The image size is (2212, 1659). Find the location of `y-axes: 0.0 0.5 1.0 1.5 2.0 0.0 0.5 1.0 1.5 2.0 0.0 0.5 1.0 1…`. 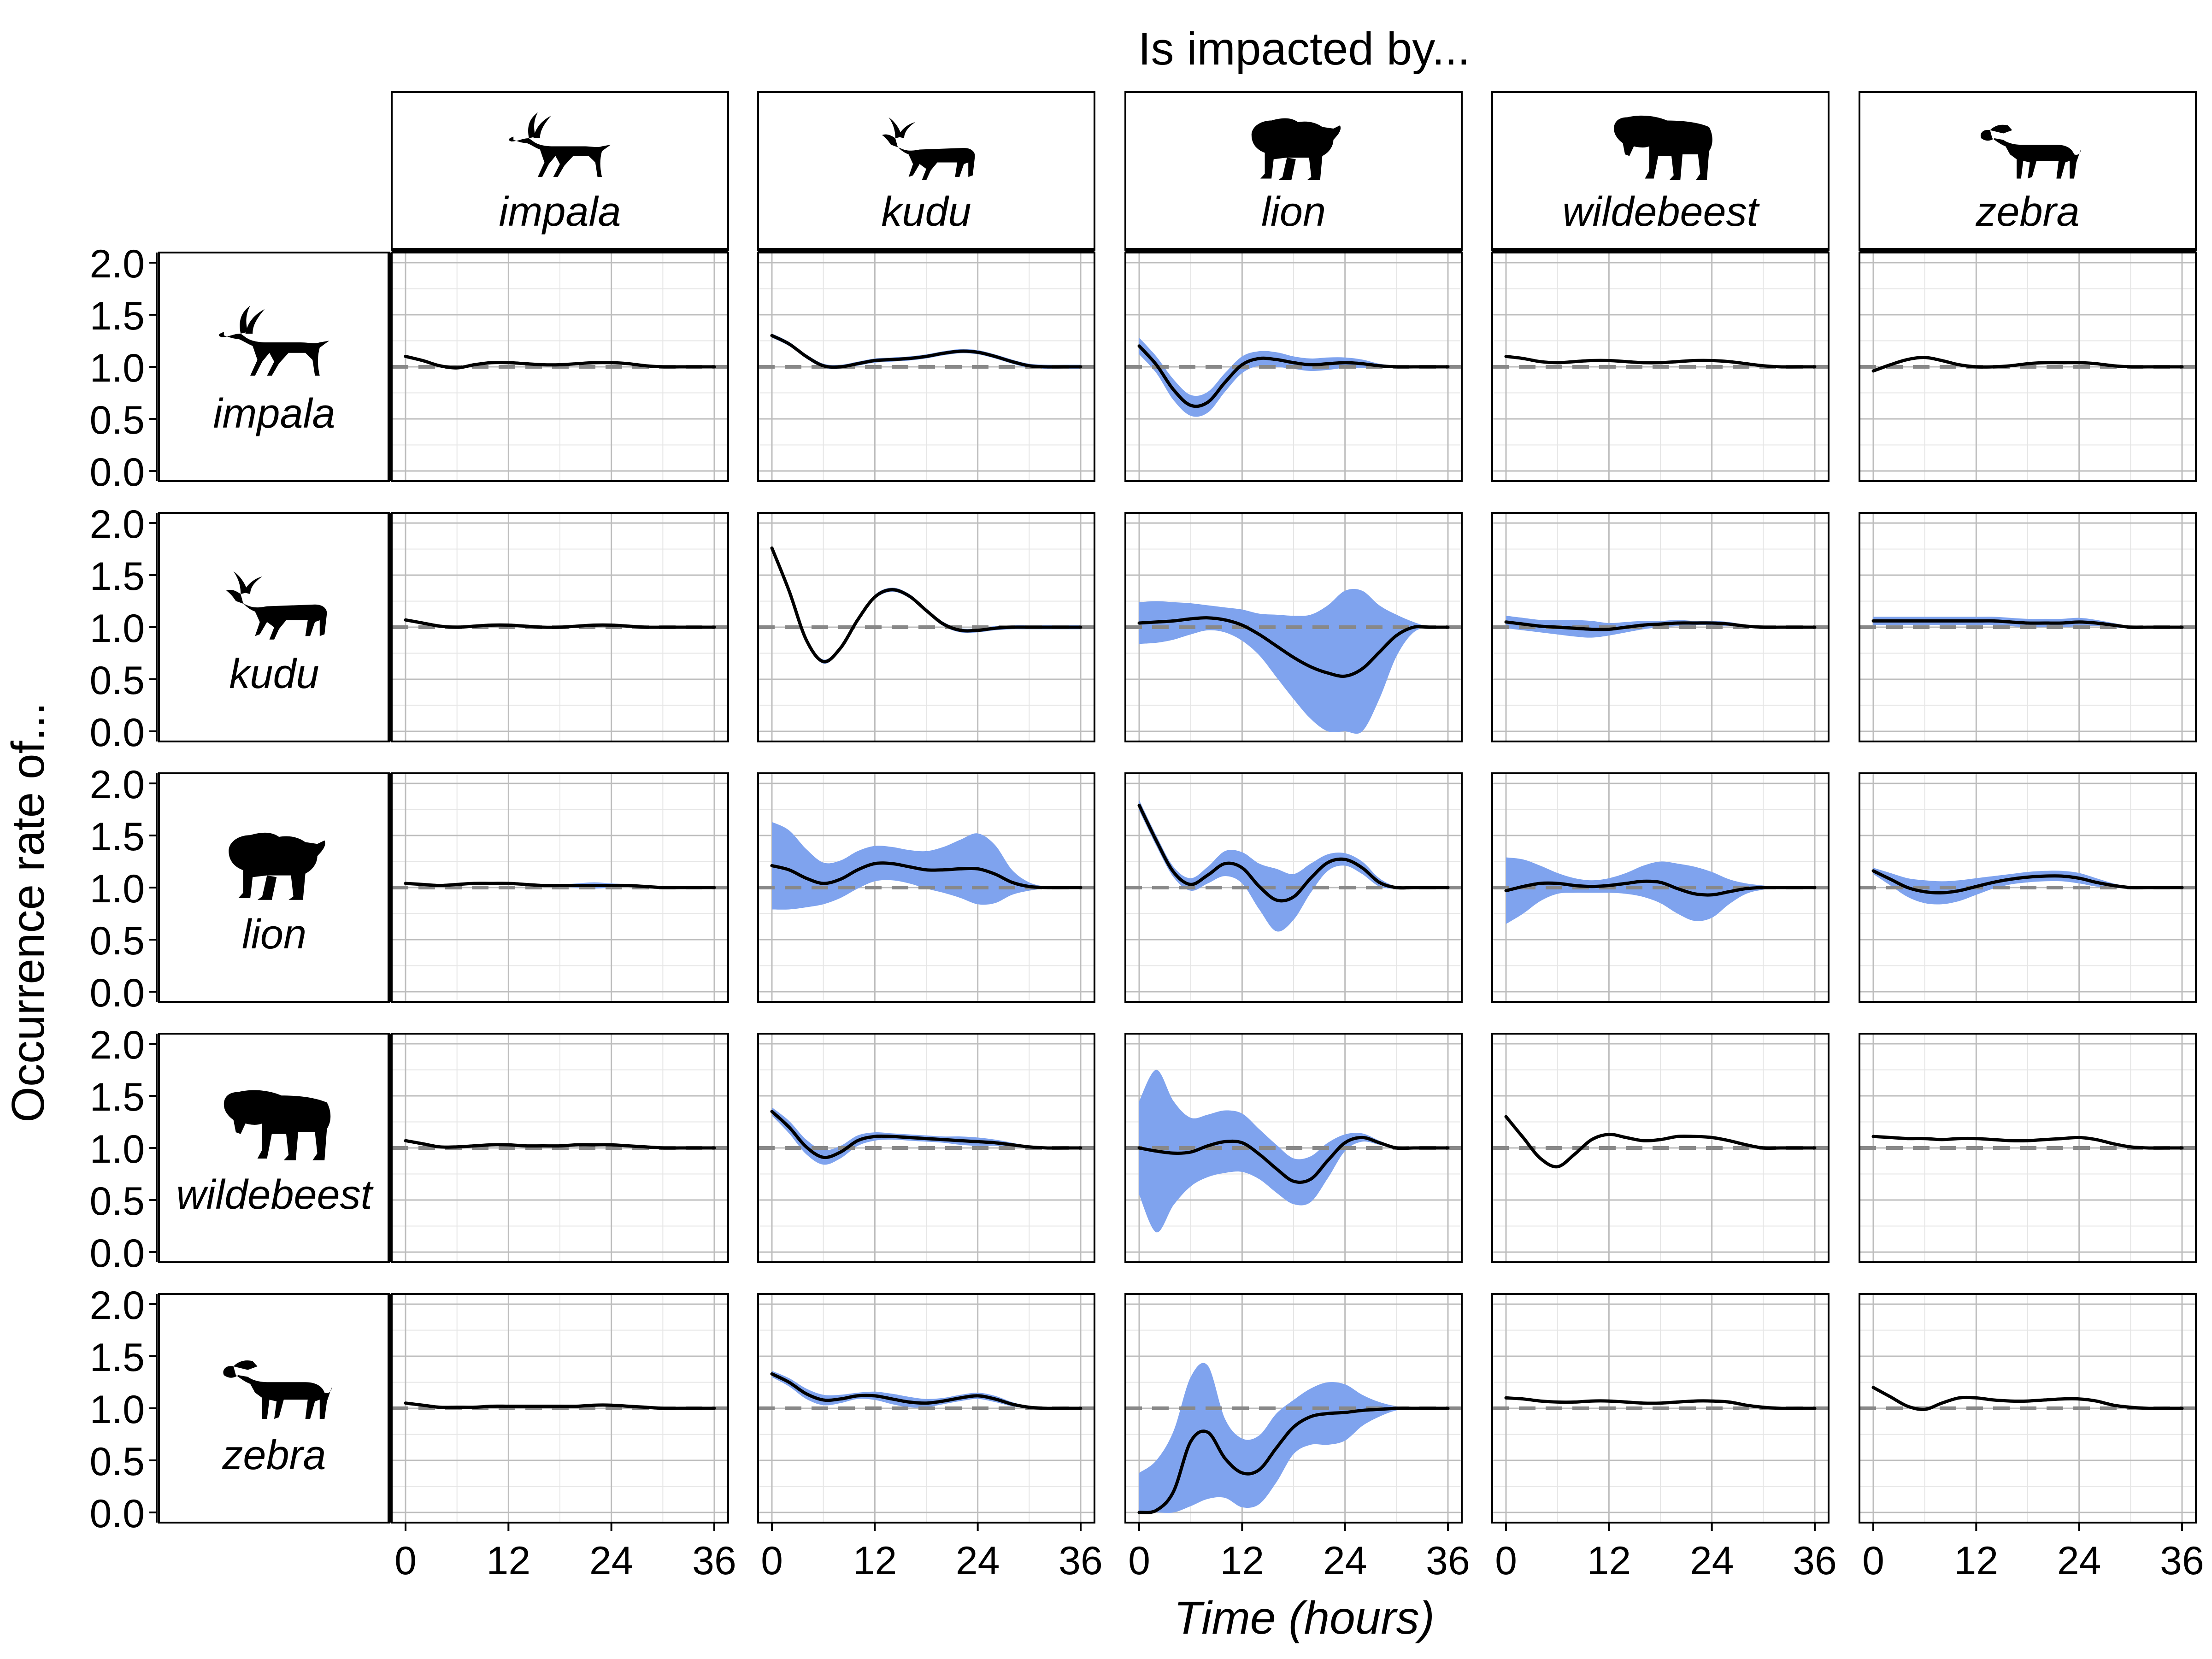

y-axes: 0.0 0.5 1.0 1.5 2.0 0.0 0.5 1.0 1.5 2.0 0.0 0.5 1.0 1… is located at coordinates (123, 889).